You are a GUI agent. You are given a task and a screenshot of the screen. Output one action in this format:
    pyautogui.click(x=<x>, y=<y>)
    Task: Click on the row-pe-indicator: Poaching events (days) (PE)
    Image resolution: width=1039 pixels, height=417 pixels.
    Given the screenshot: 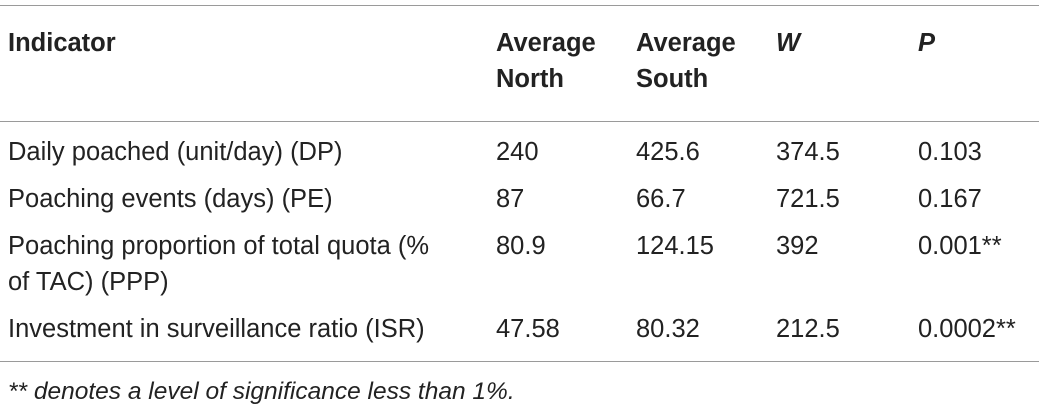 What is the action you would take?
    pyautogui.click(x=170, y=199)
    